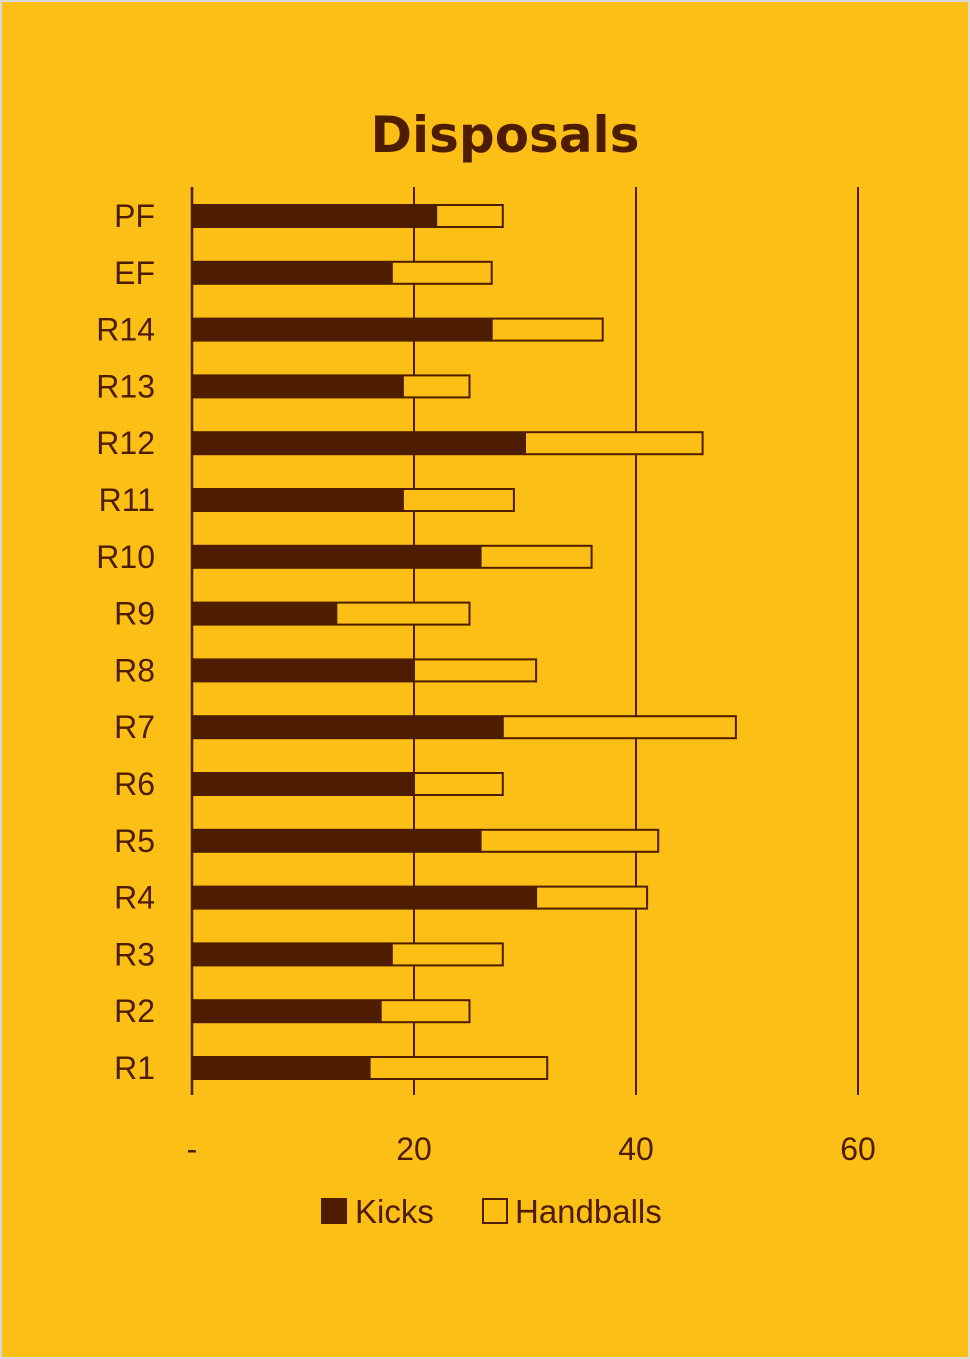 This screenshot has height=1359, width=970. Describe the element at coordinates (134, 841) in the screenshot. I see `category-label: R5` at that location.